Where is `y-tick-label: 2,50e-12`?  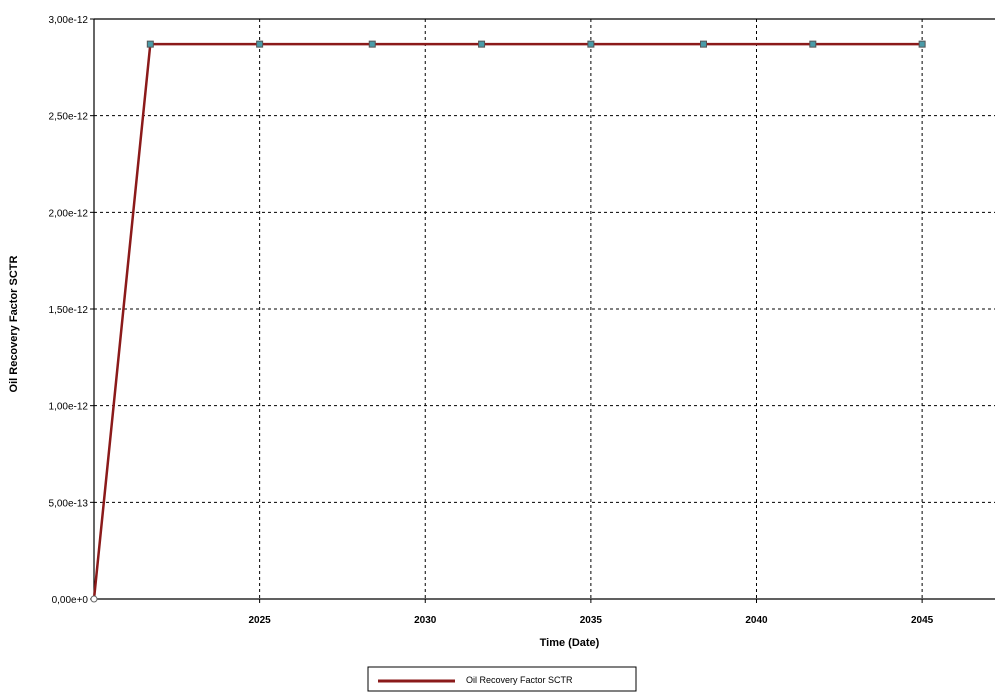 y-tick-label: 2,50e-12 is located at coordinates (69, 117).